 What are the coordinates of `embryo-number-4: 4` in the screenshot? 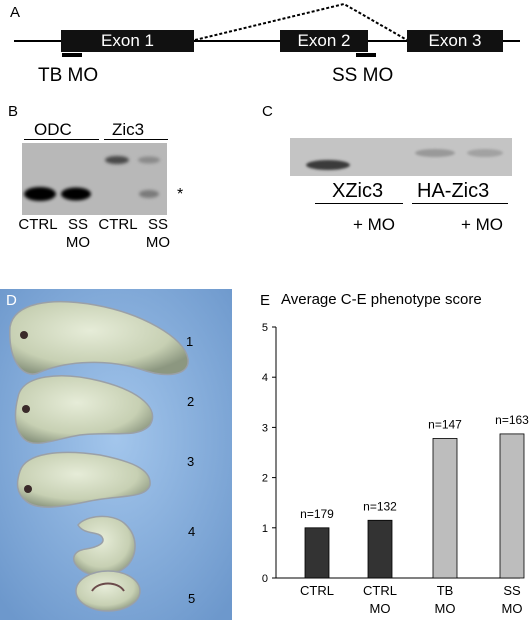 It's located at (192, 531).